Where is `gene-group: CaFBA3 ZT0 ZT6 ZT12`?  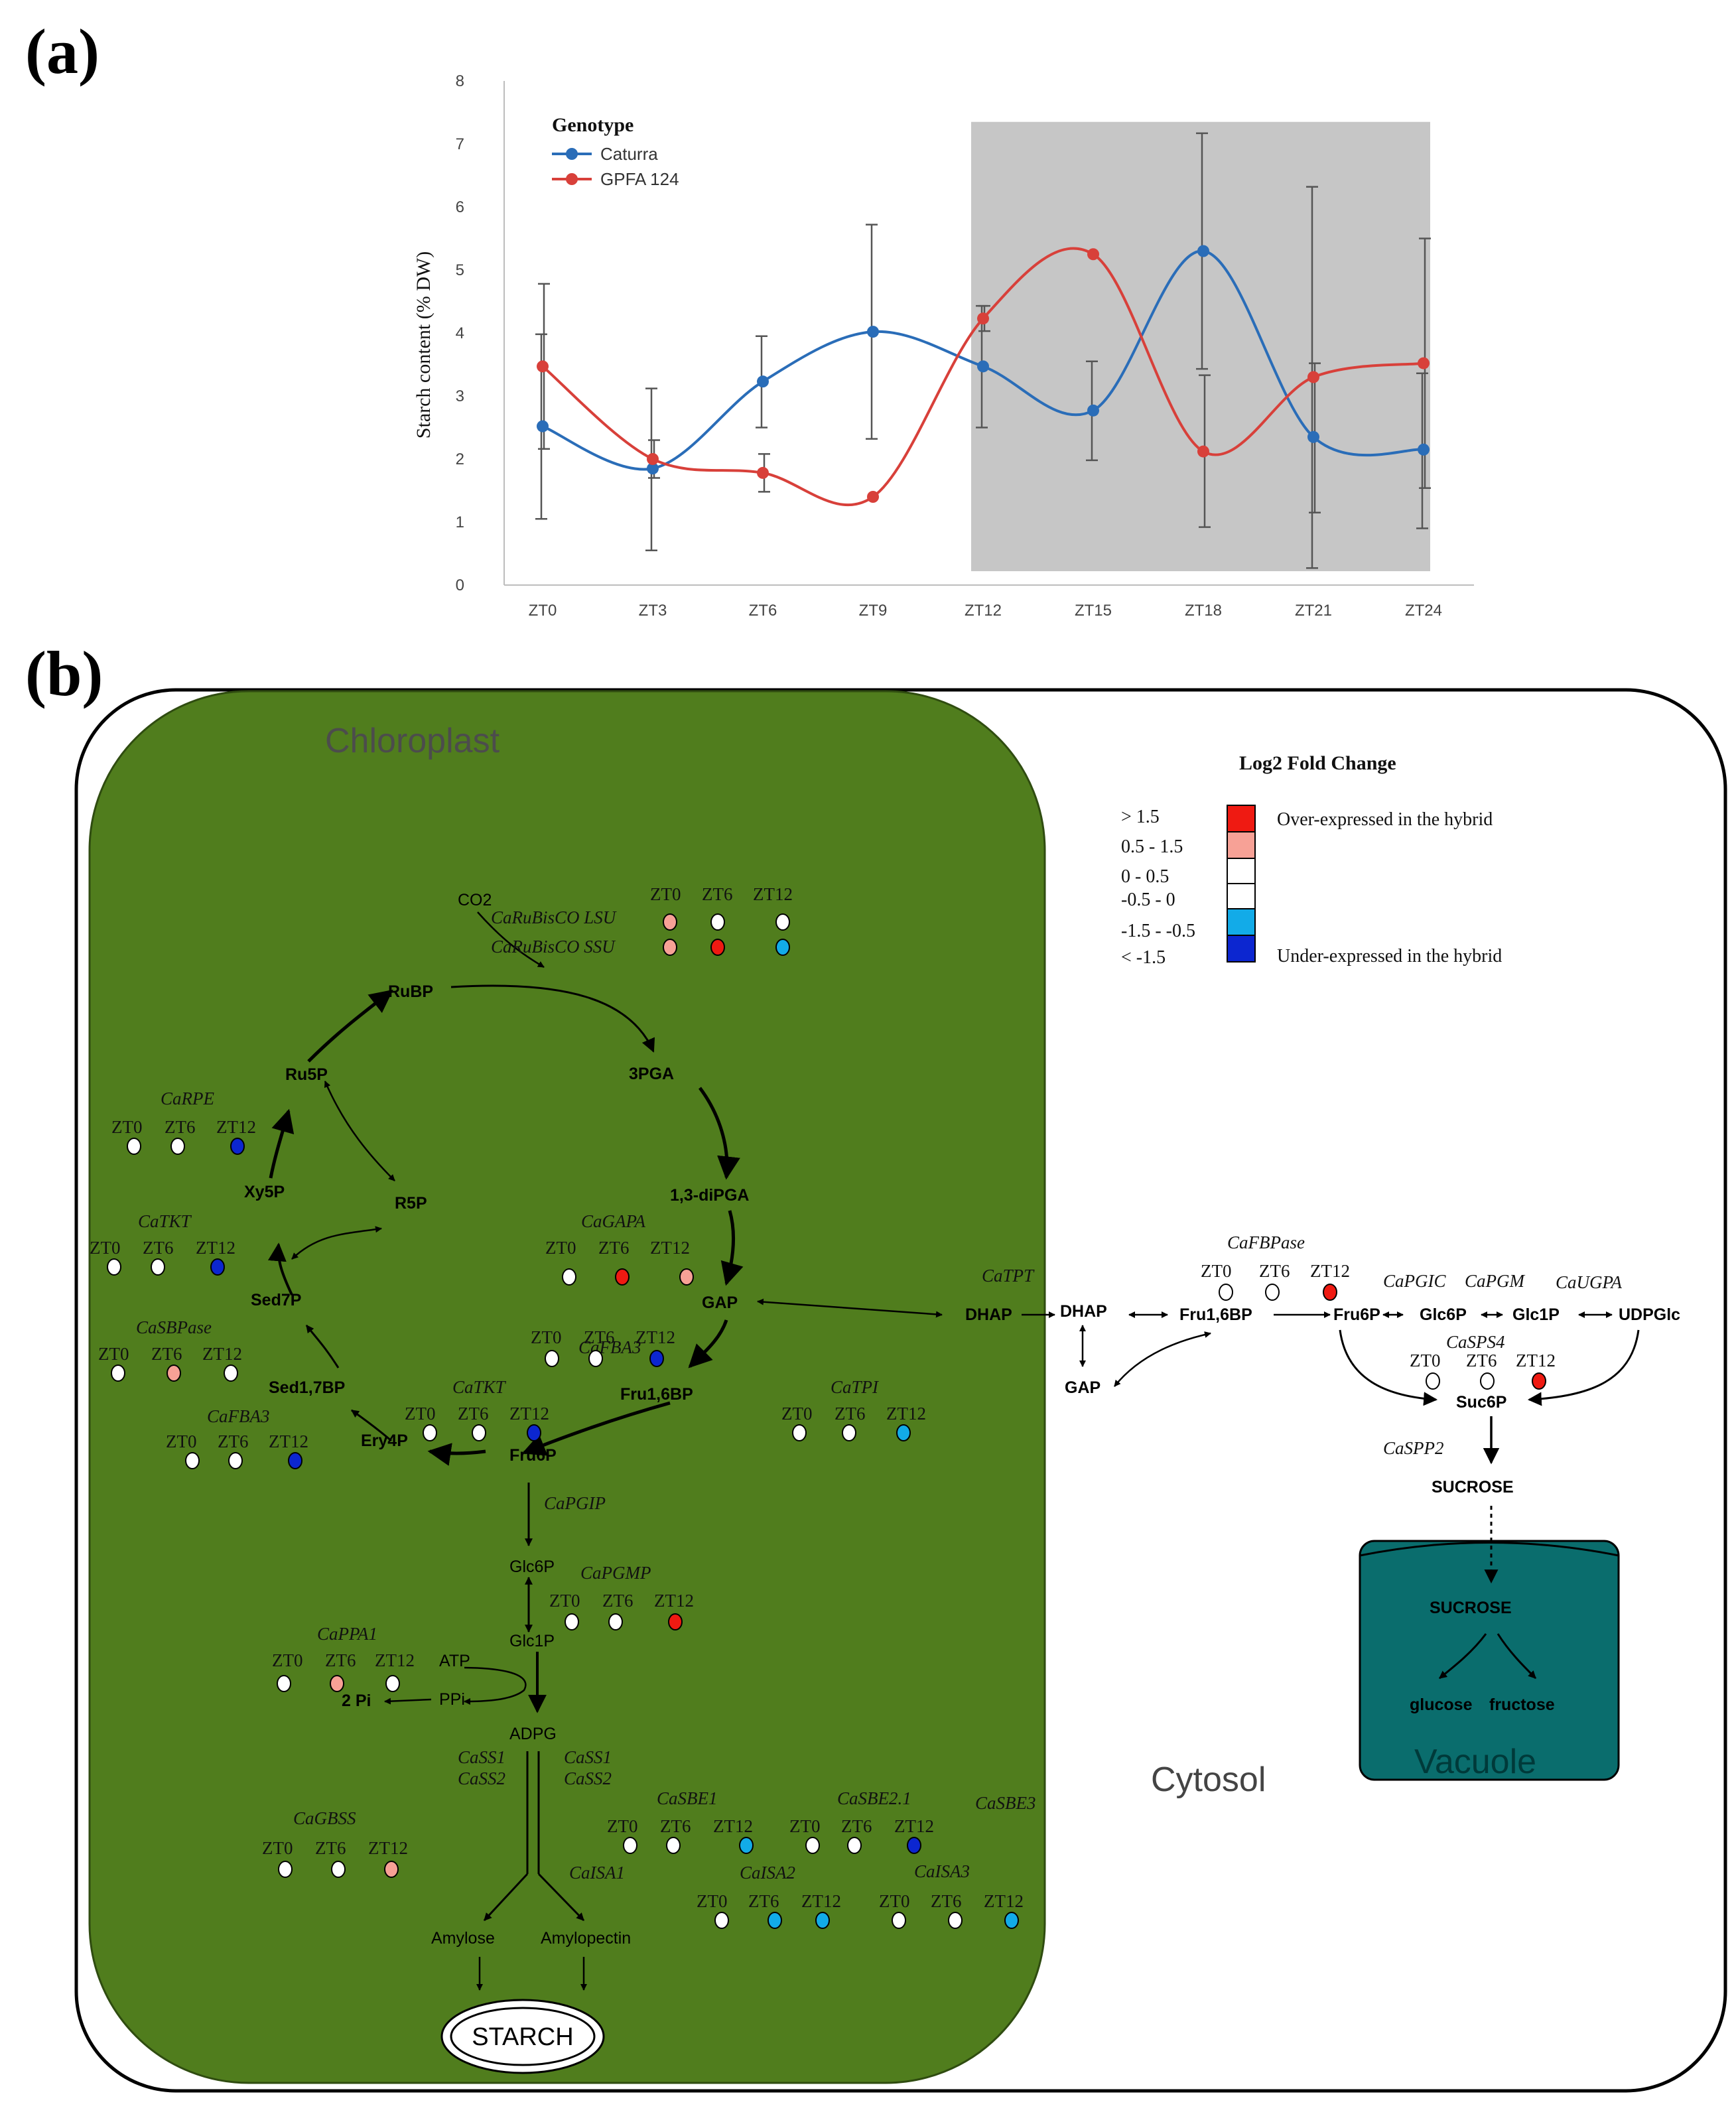
gene-group: CaFBA3 ZT0 ZT6 ZT12 is located at coordinates (603, 1347).